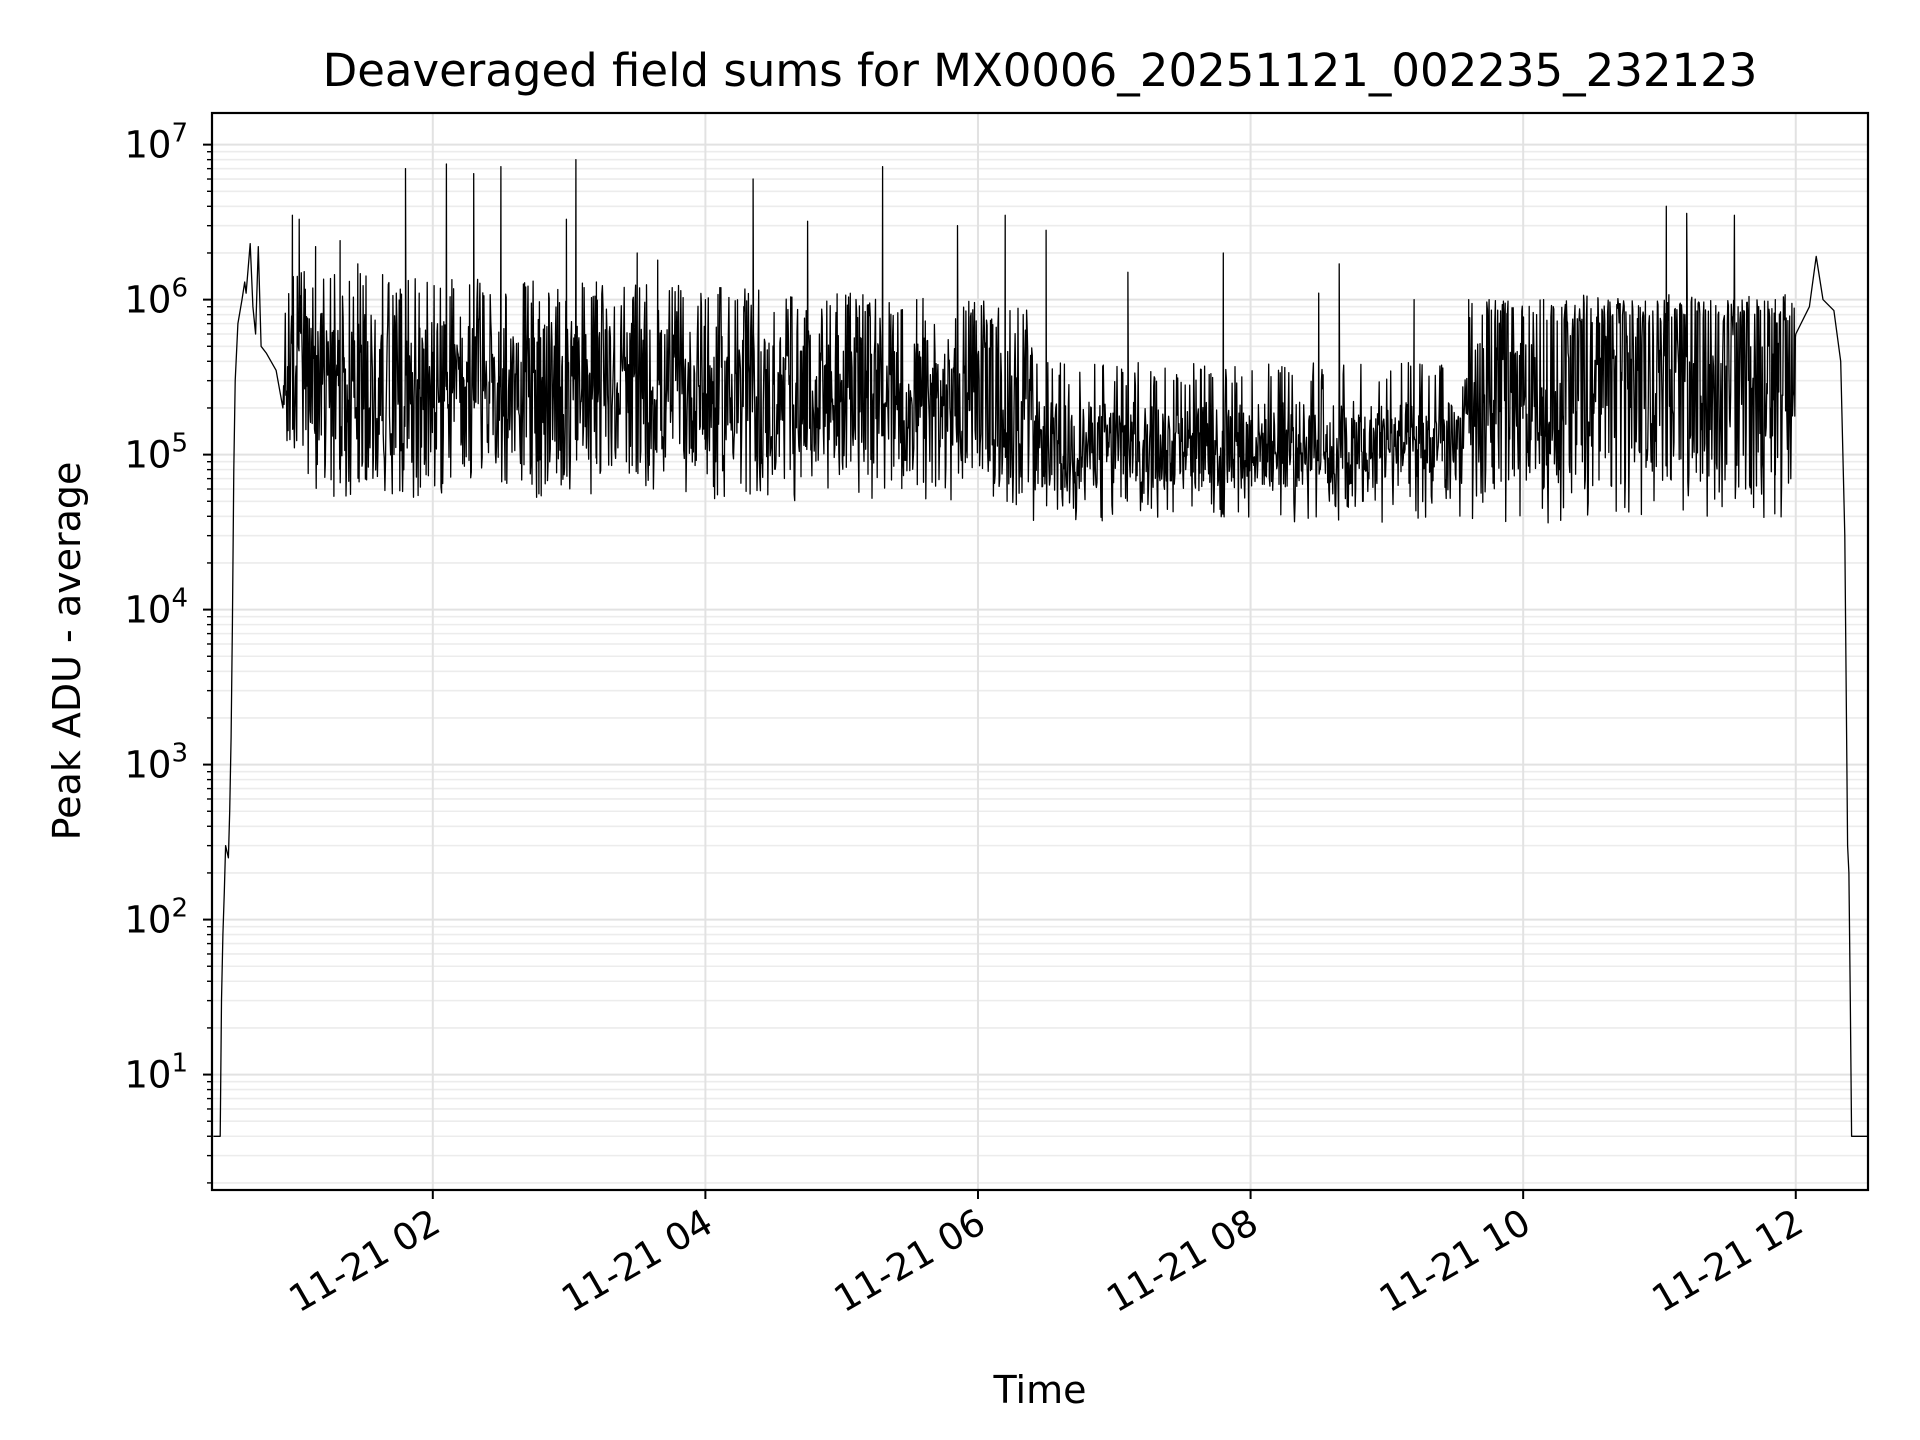  I want to click on x-tick-label: 11-21 10, so click(1455, 1261).